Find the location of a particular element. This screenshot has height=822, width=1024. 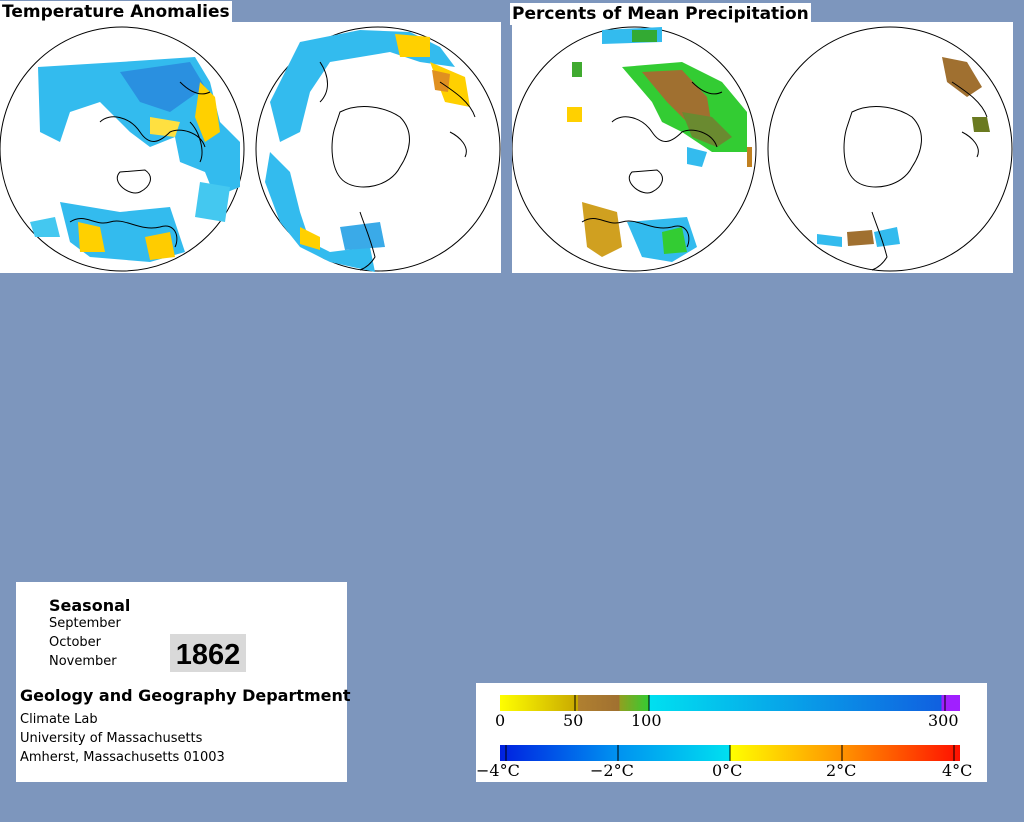

department-name: Geology and Geography Department is located at coordinates (185, 695).